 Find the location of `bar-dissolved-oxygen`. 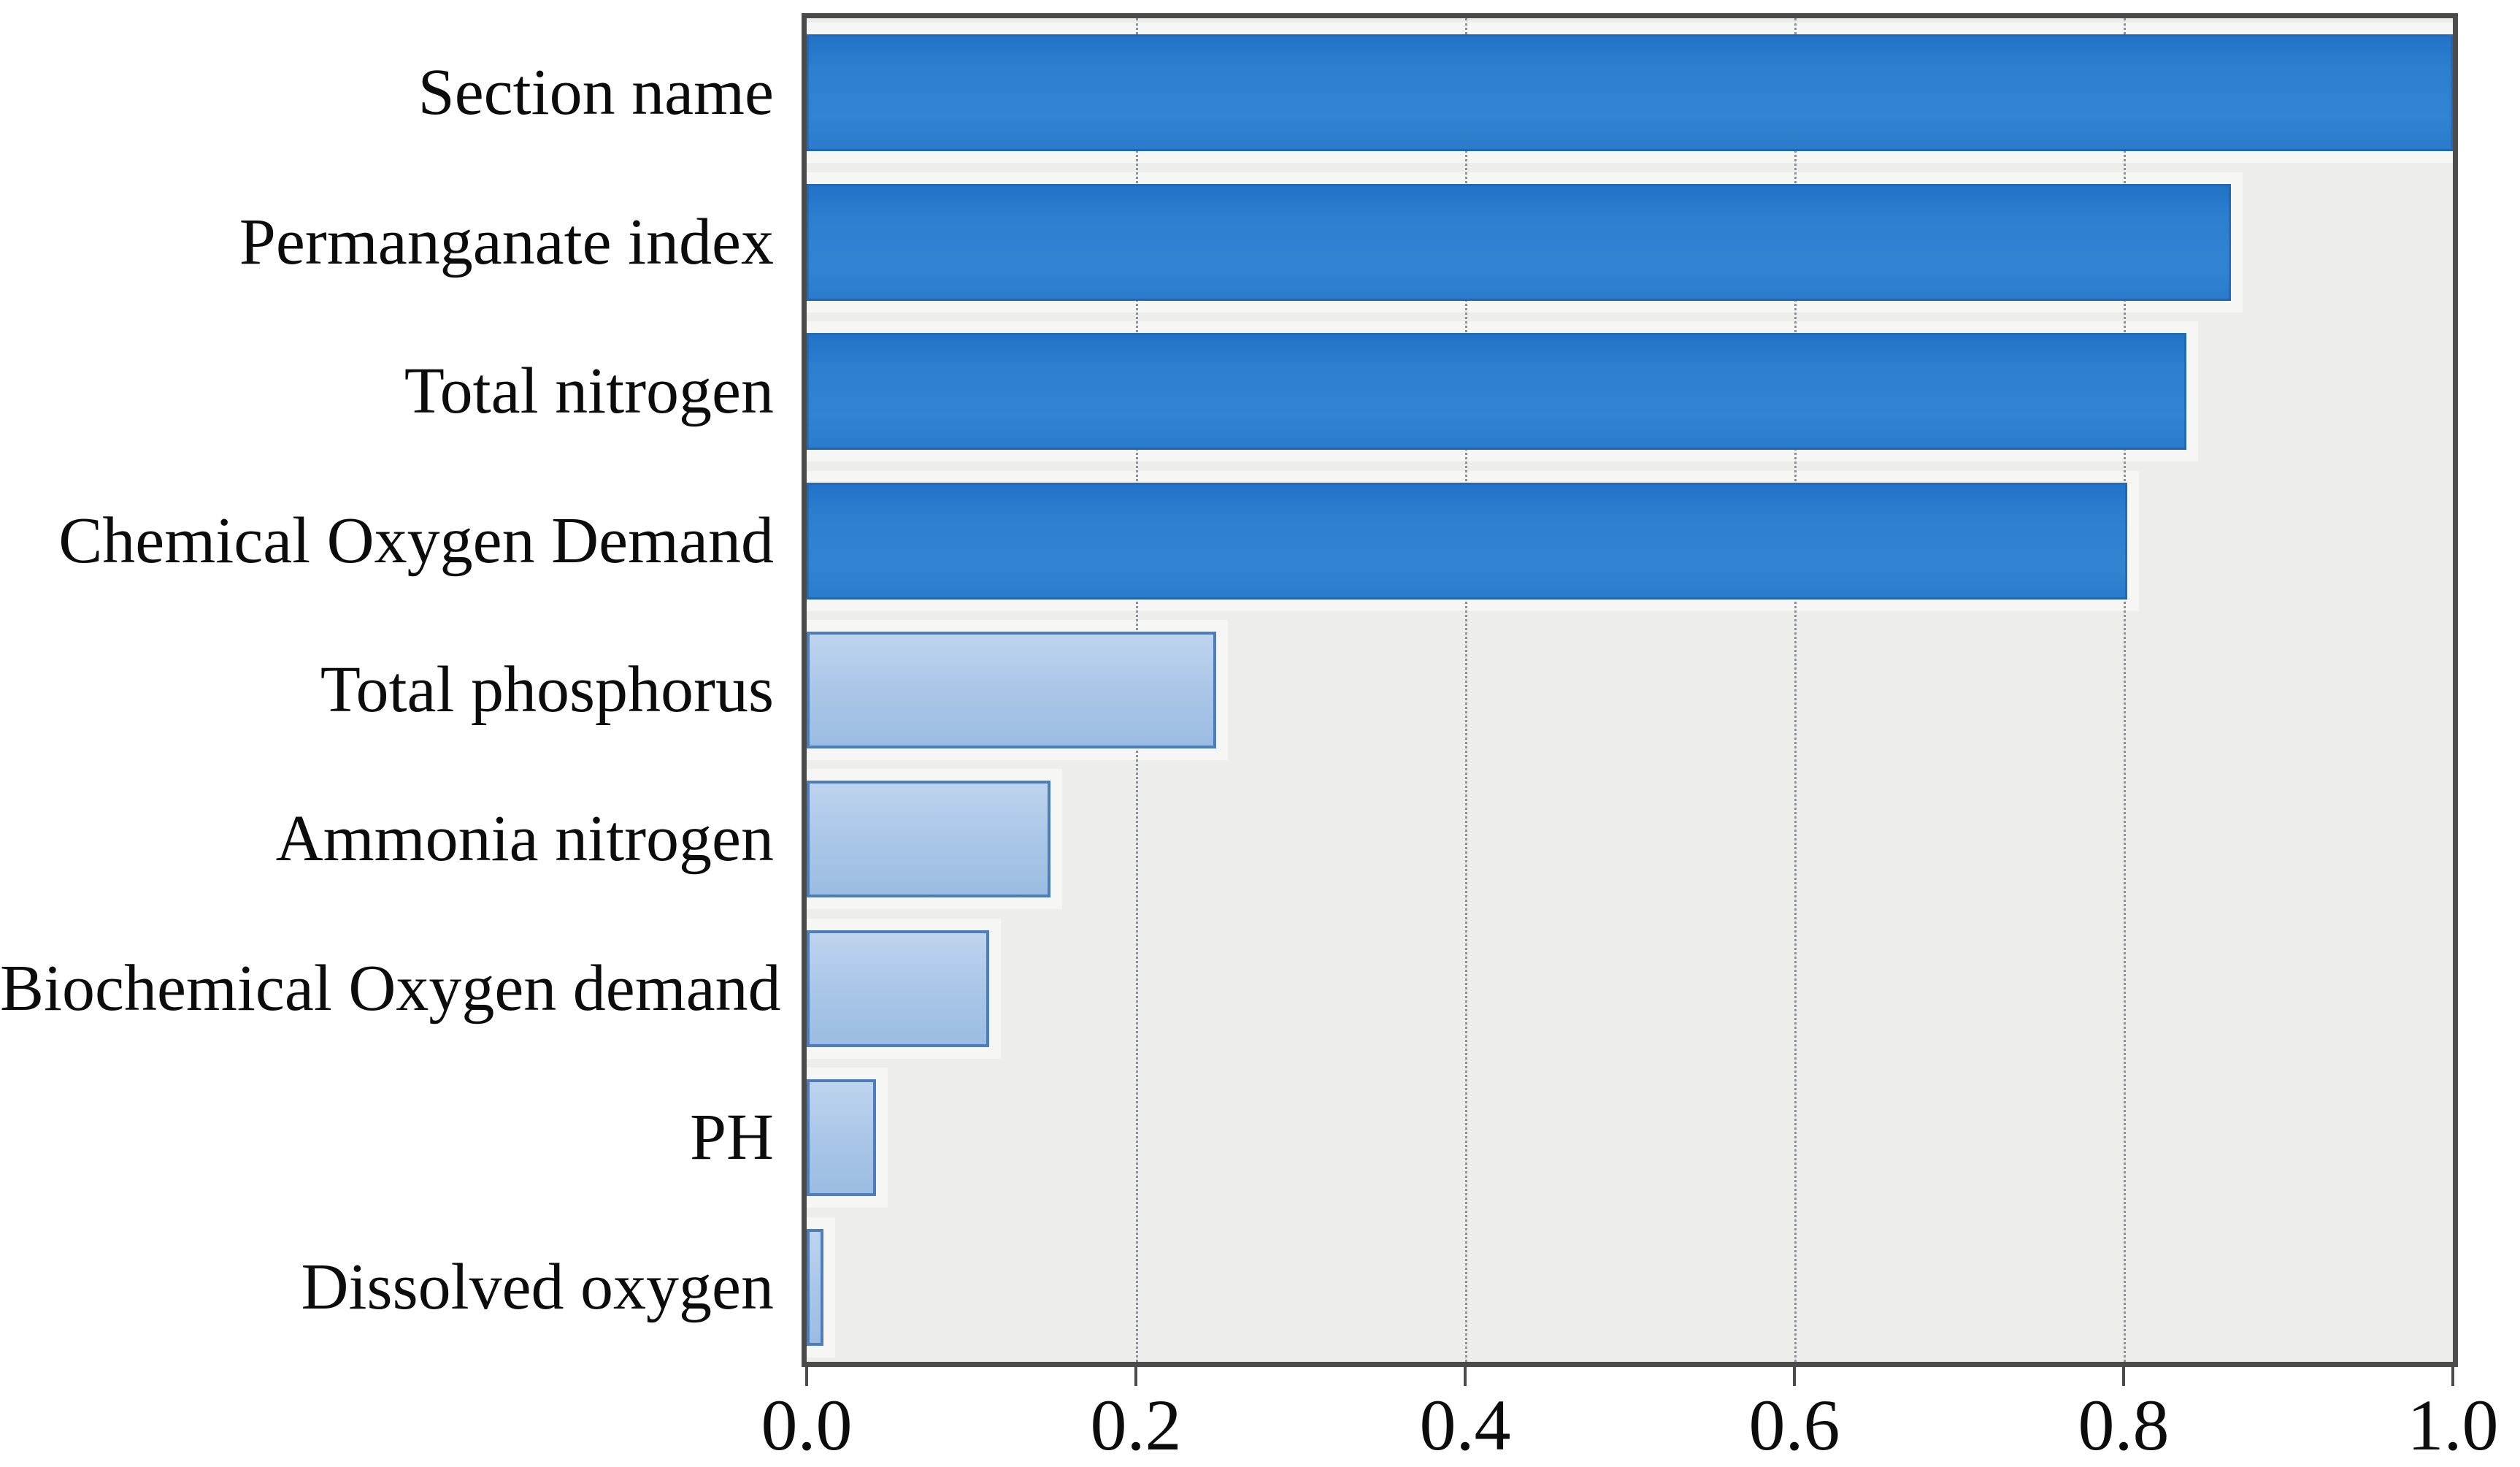

bar-dissolved-oxygen is located at coordinates (815, 1287).